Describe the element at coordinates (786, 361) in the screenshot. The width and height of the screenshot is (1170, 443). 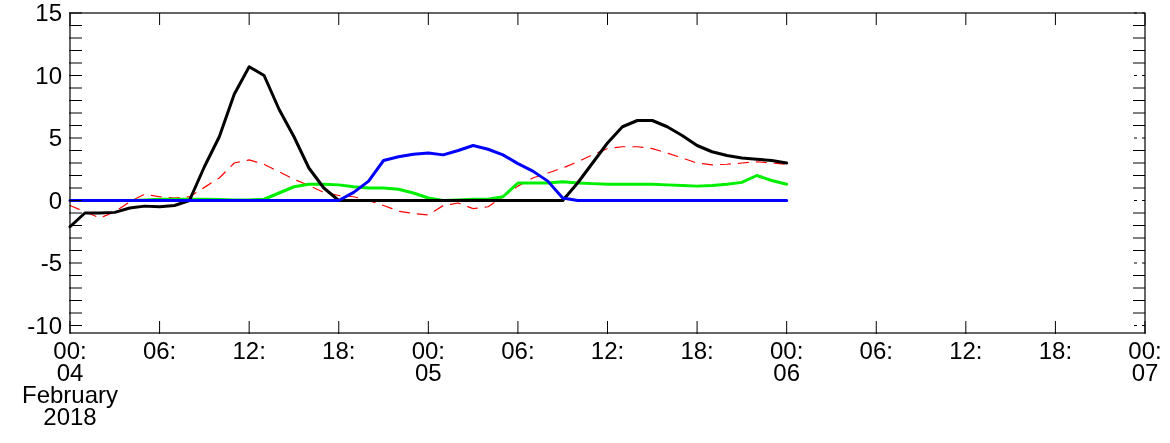
I see `x-tick-label: 00: 06` at that location.